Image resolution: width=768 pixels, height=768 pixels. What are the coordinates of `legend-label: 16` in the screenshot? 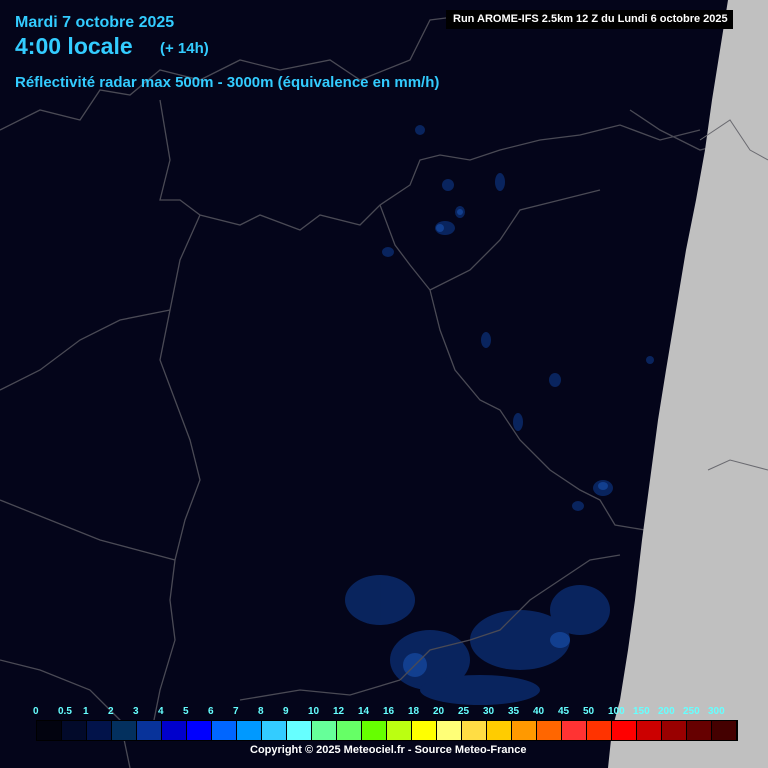 It's located at (389, 711).